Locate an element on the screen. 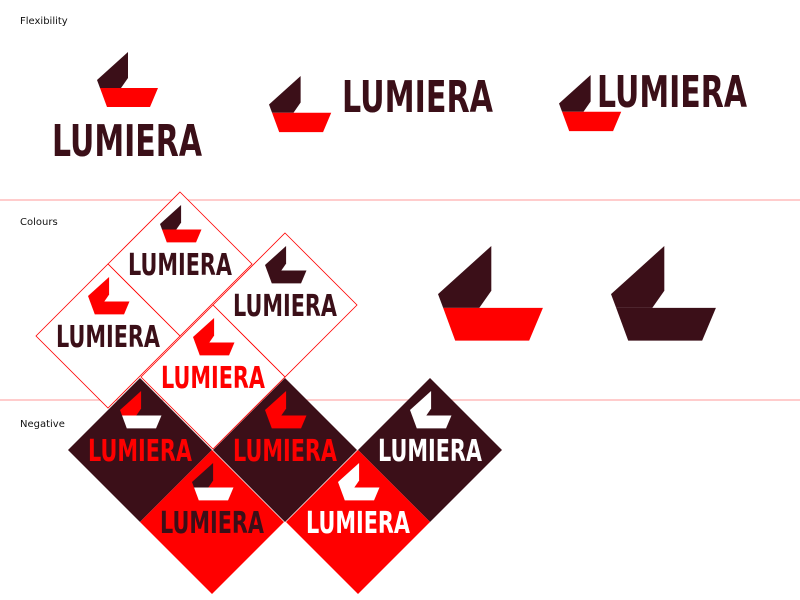 The width and height of the screenshot is (800, 600). logo-overlap-icon is located at coordinates (590, 103).